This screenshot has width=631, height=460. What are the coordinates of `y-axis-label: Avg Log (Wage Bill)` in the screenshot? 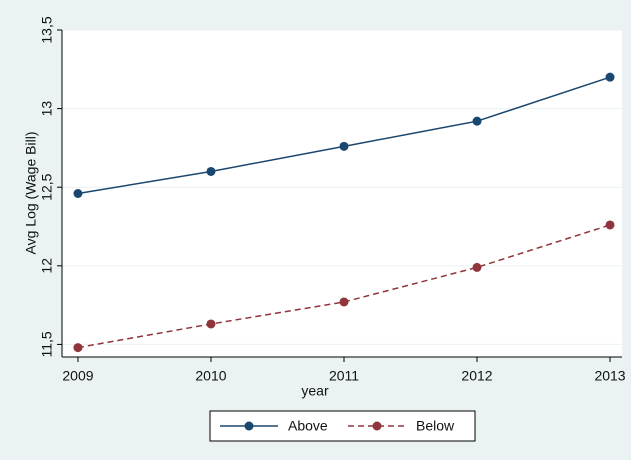 It's located at (31, 193).